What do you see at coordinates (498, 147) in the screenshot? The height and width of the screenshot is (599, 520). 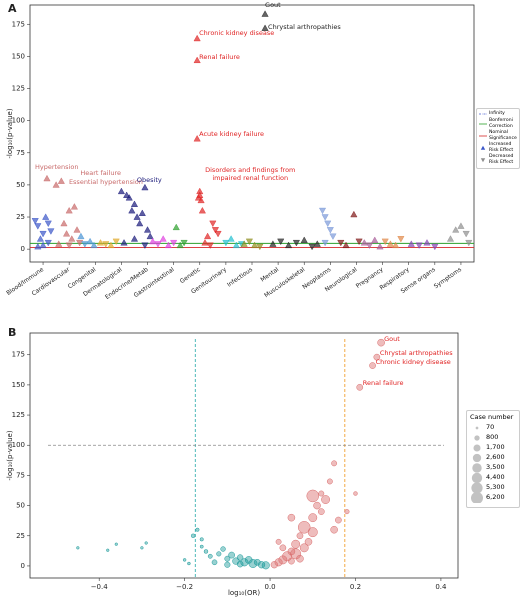 I see `legend-entry: Increased Risk Effect` at bounding box center [498, 147].